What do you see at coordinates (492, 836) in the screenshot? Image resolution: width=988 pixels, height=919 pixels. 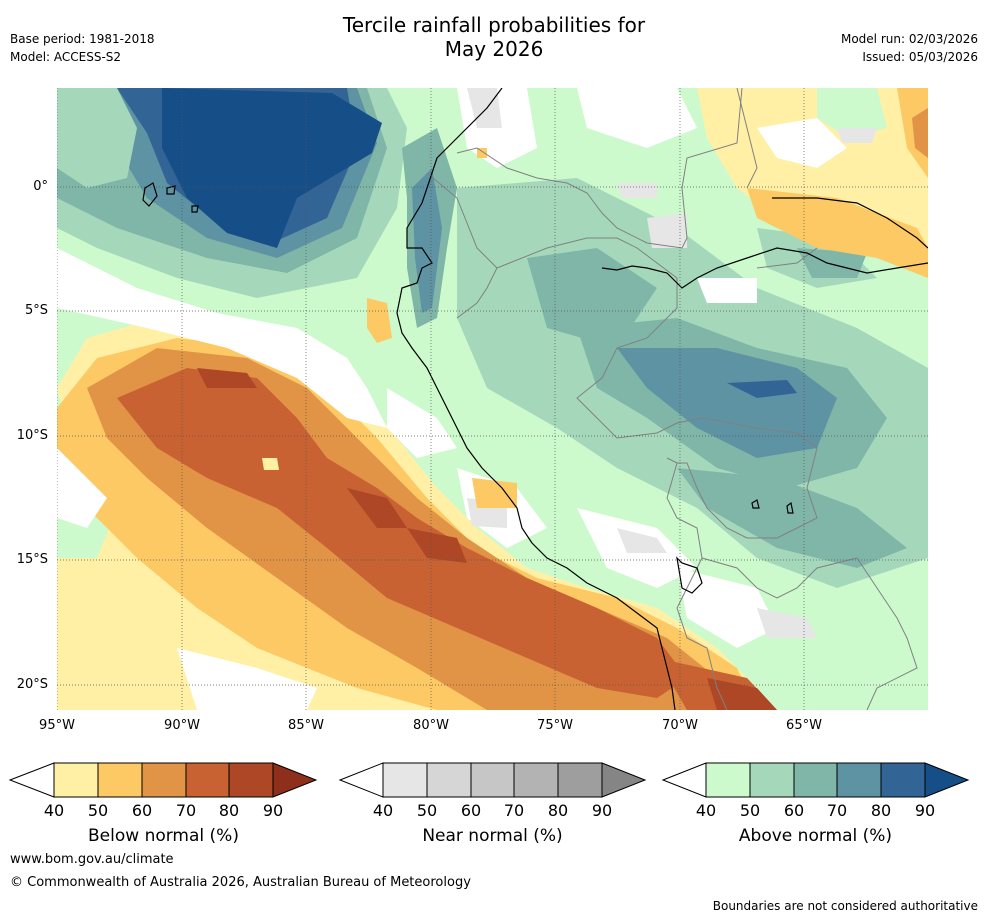 I see `near-normal-label: Near normal (%)` at bounding box center [492, 836].